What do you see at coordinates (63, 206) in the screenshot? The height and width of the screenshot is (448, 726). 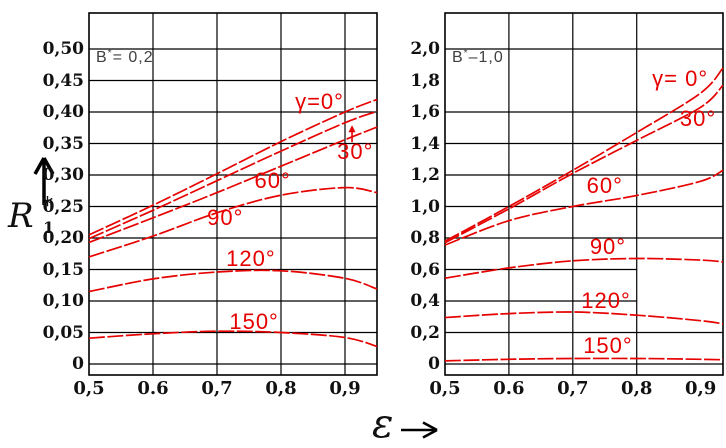 I see `y-tick-label: 0,25` at bounding box center [63, 206].